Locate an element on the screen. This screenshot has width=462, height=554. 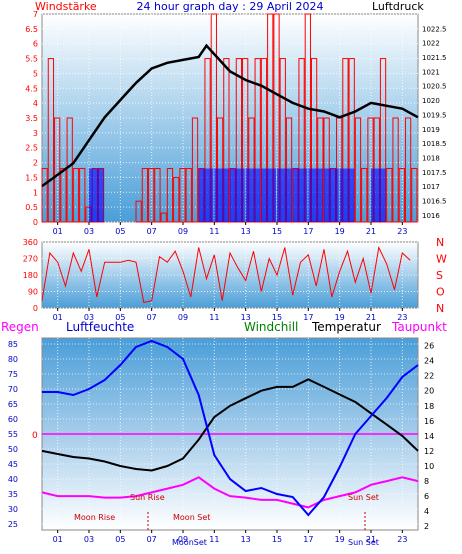
legend-luftfeuchte: Luftfeuchte is located at coordinates (100, 327).